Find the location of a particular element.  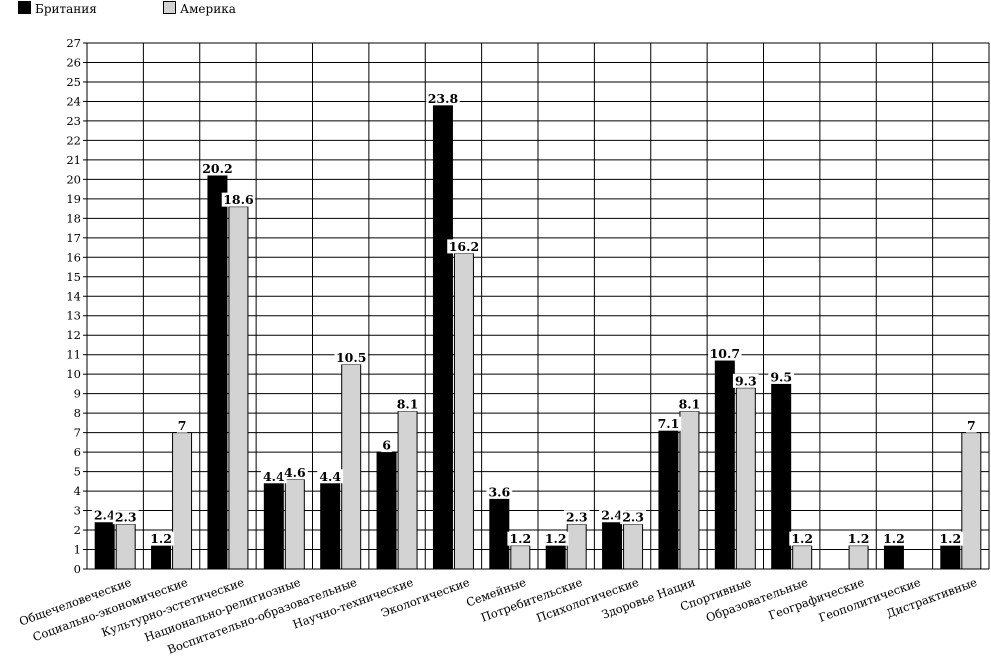

y-tick-label: 27 is located at coordinates (73, 43).